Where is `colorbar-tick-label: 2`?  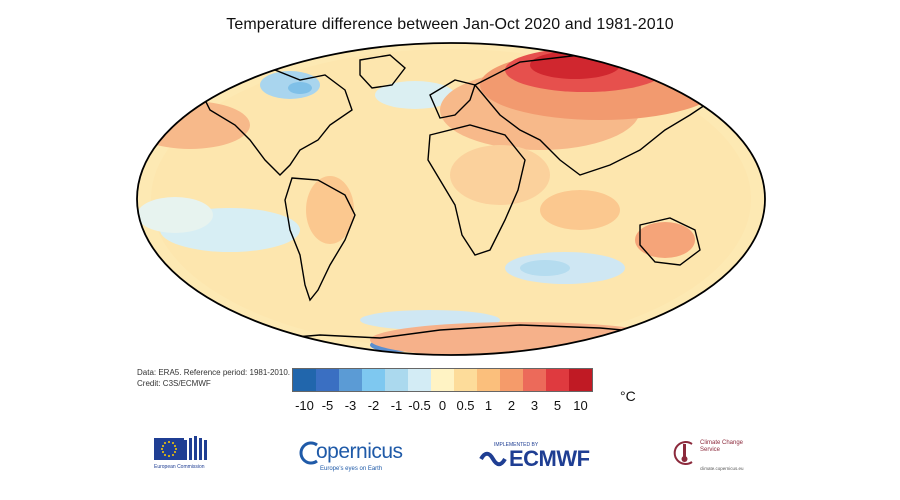
colorbar-tick-label: 2 is located at coordinates (511, 405).